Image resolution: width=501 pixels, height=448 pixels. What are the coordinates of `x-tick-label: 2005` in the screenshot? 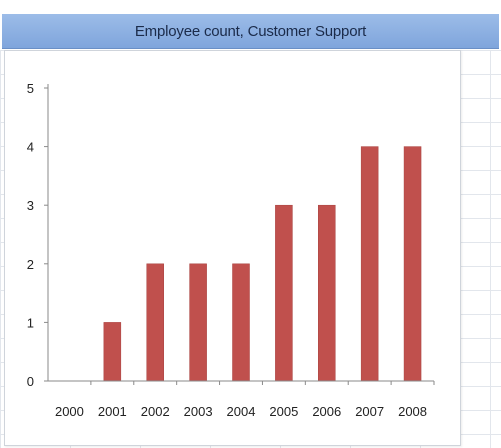 It's located at (283, 411).